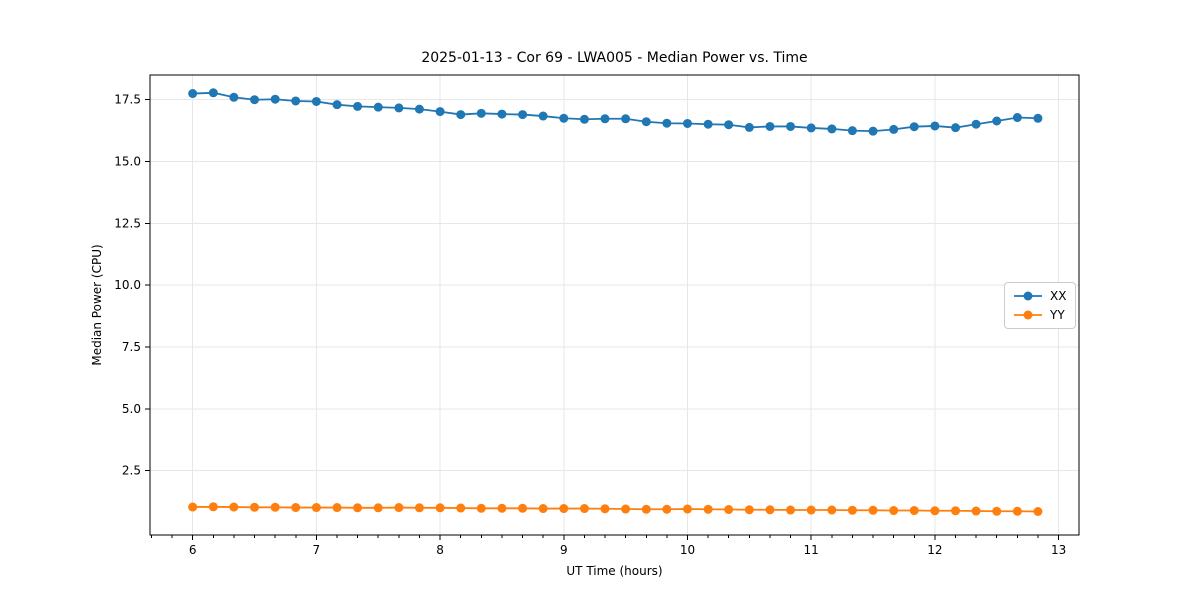 The height and width of the screenshot is (600, 1200). What do you see at coordinates (687, 550) in the screenshot?
I see `x-tick-label: 10` at bounding box center [687, 550].